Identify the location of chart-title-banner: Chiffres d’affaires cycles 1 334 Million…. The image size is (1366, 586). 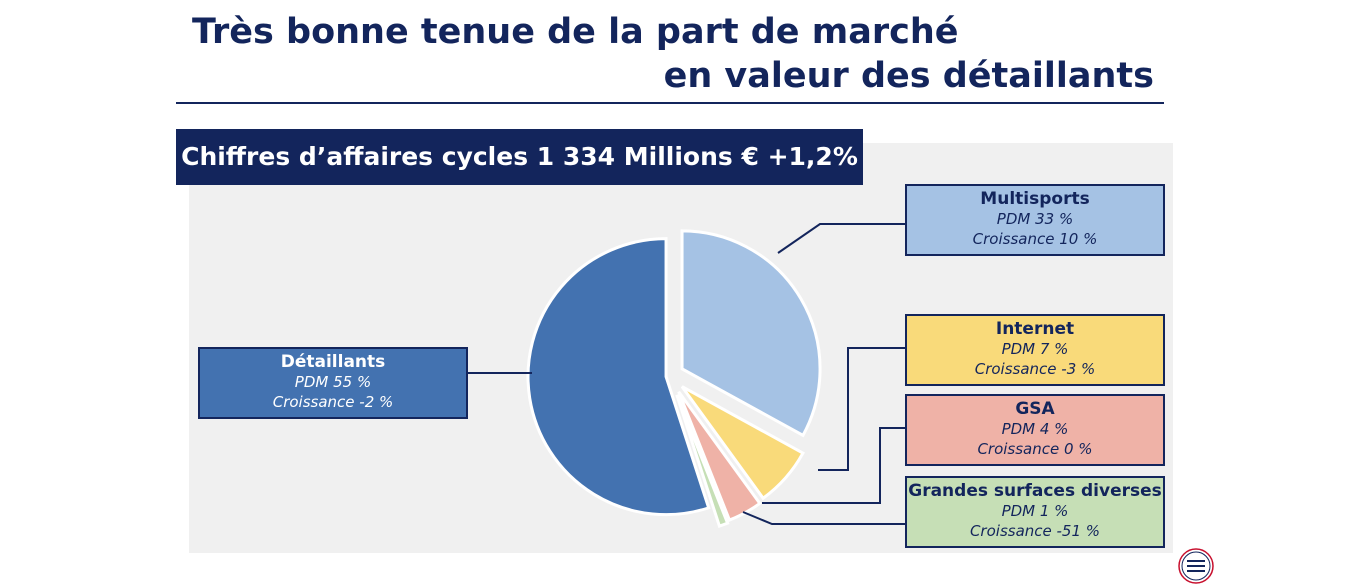
(519, 157).